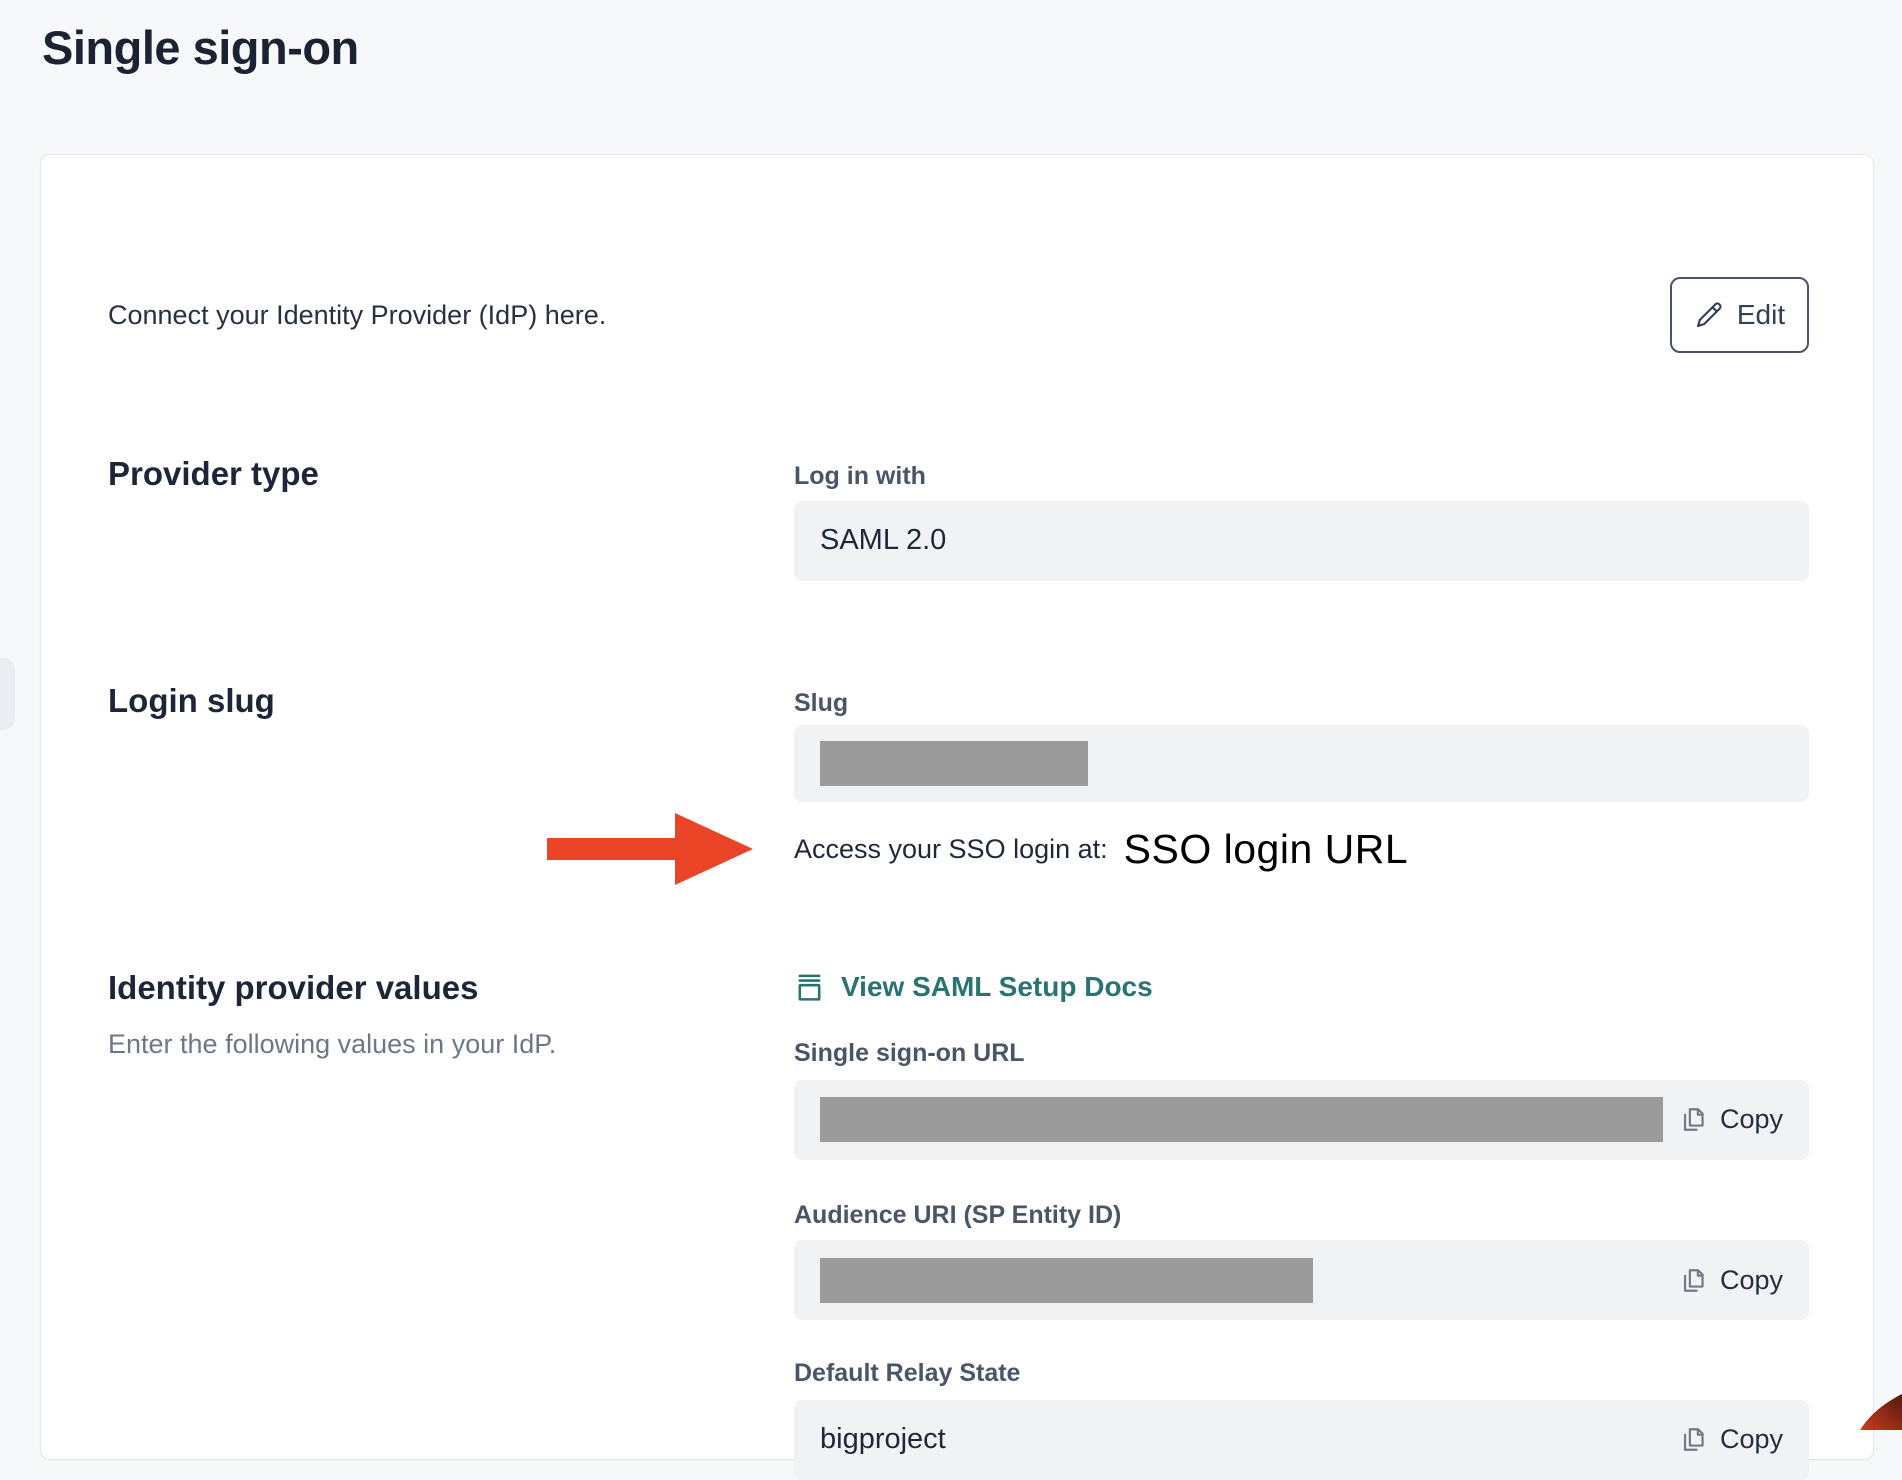  I want to click on copy-sso-url-button: Copy, so click(1731, 1119).